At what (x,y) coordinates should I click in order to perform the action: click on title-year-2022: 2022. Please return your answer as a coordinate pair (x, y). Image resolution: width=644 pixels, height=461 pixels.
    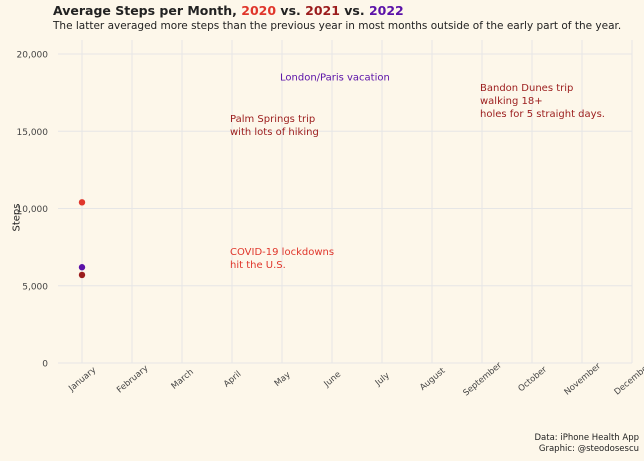
    Looking at the image, I should click on (386, 10).